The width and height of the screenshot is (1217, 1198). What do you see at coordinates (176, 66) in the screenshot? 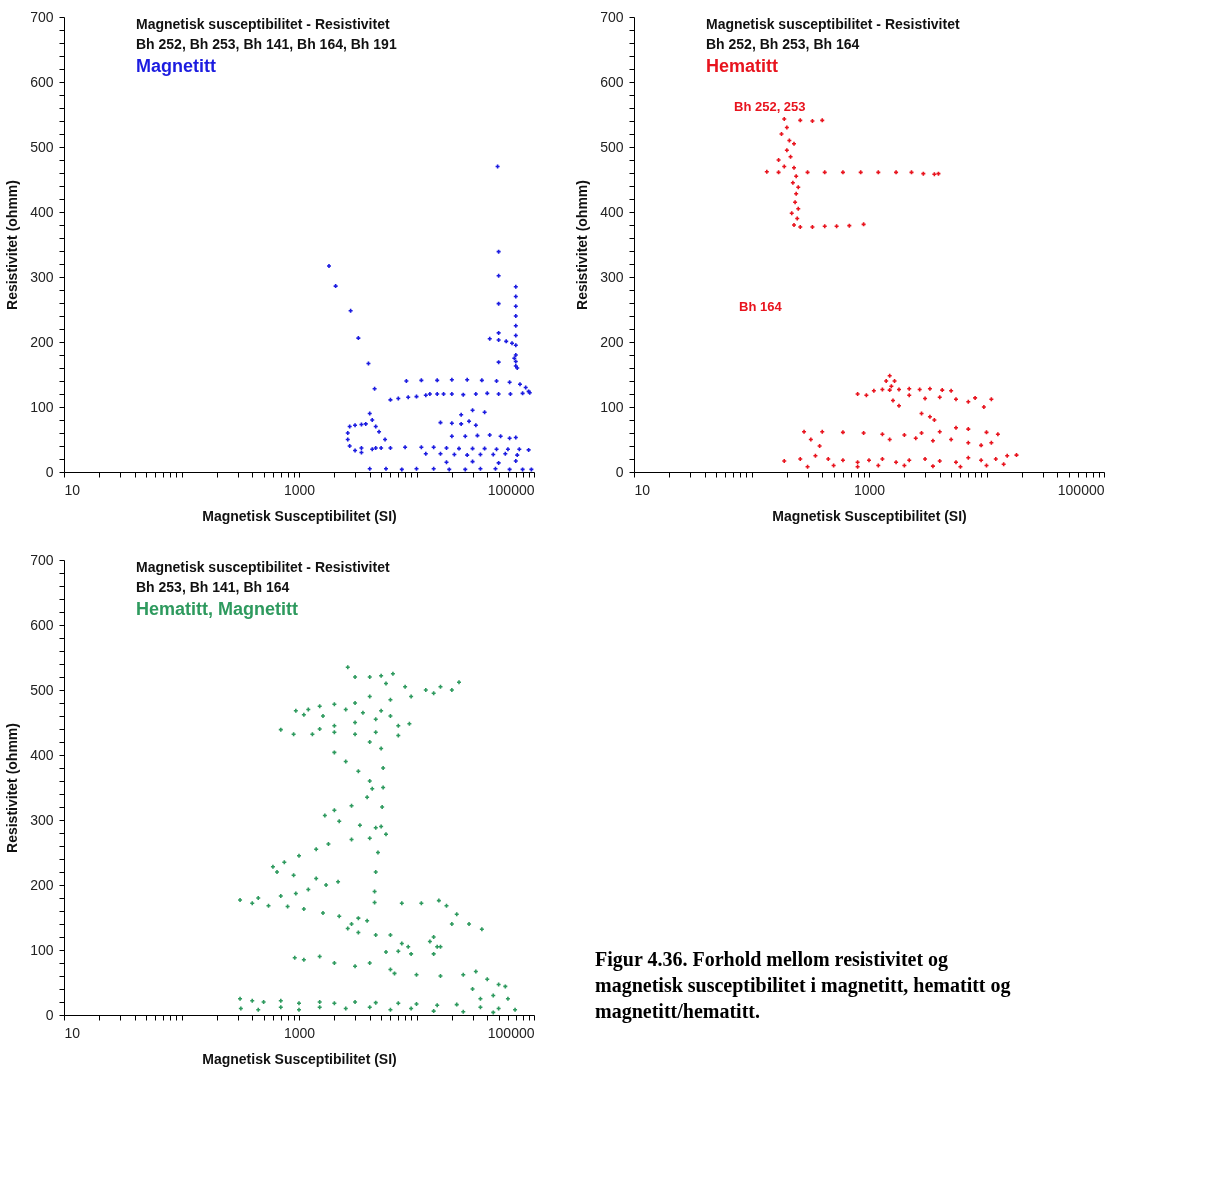
I see `text: Magnetitt` at bounding box center [176, 66].